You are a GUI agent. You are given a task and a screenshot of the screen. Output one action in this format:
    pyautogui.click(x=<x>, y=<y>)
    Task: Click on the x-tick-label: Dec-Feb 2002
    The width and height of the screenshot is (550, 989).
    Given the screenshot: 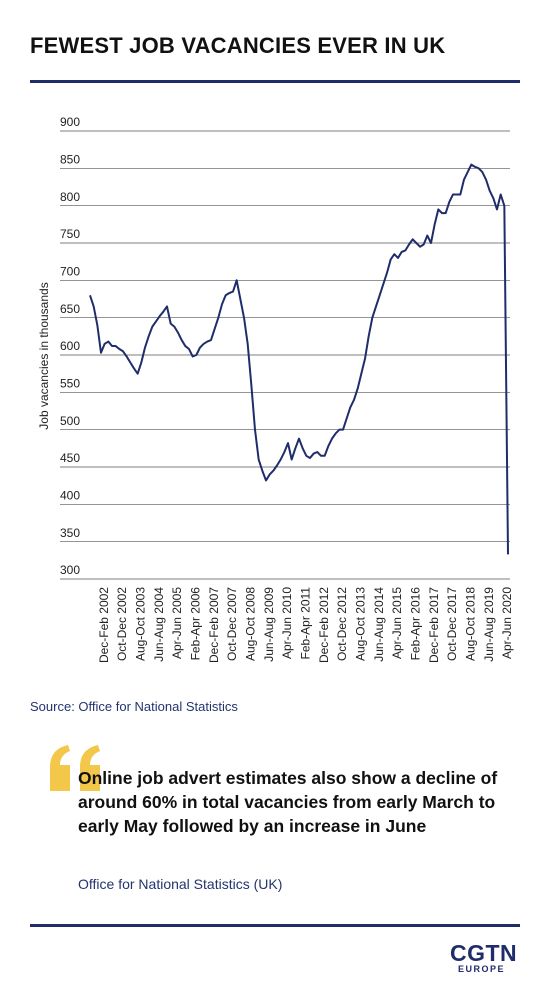 What is the action you would take?
    pyautogui.click(x=104, y=625)
    